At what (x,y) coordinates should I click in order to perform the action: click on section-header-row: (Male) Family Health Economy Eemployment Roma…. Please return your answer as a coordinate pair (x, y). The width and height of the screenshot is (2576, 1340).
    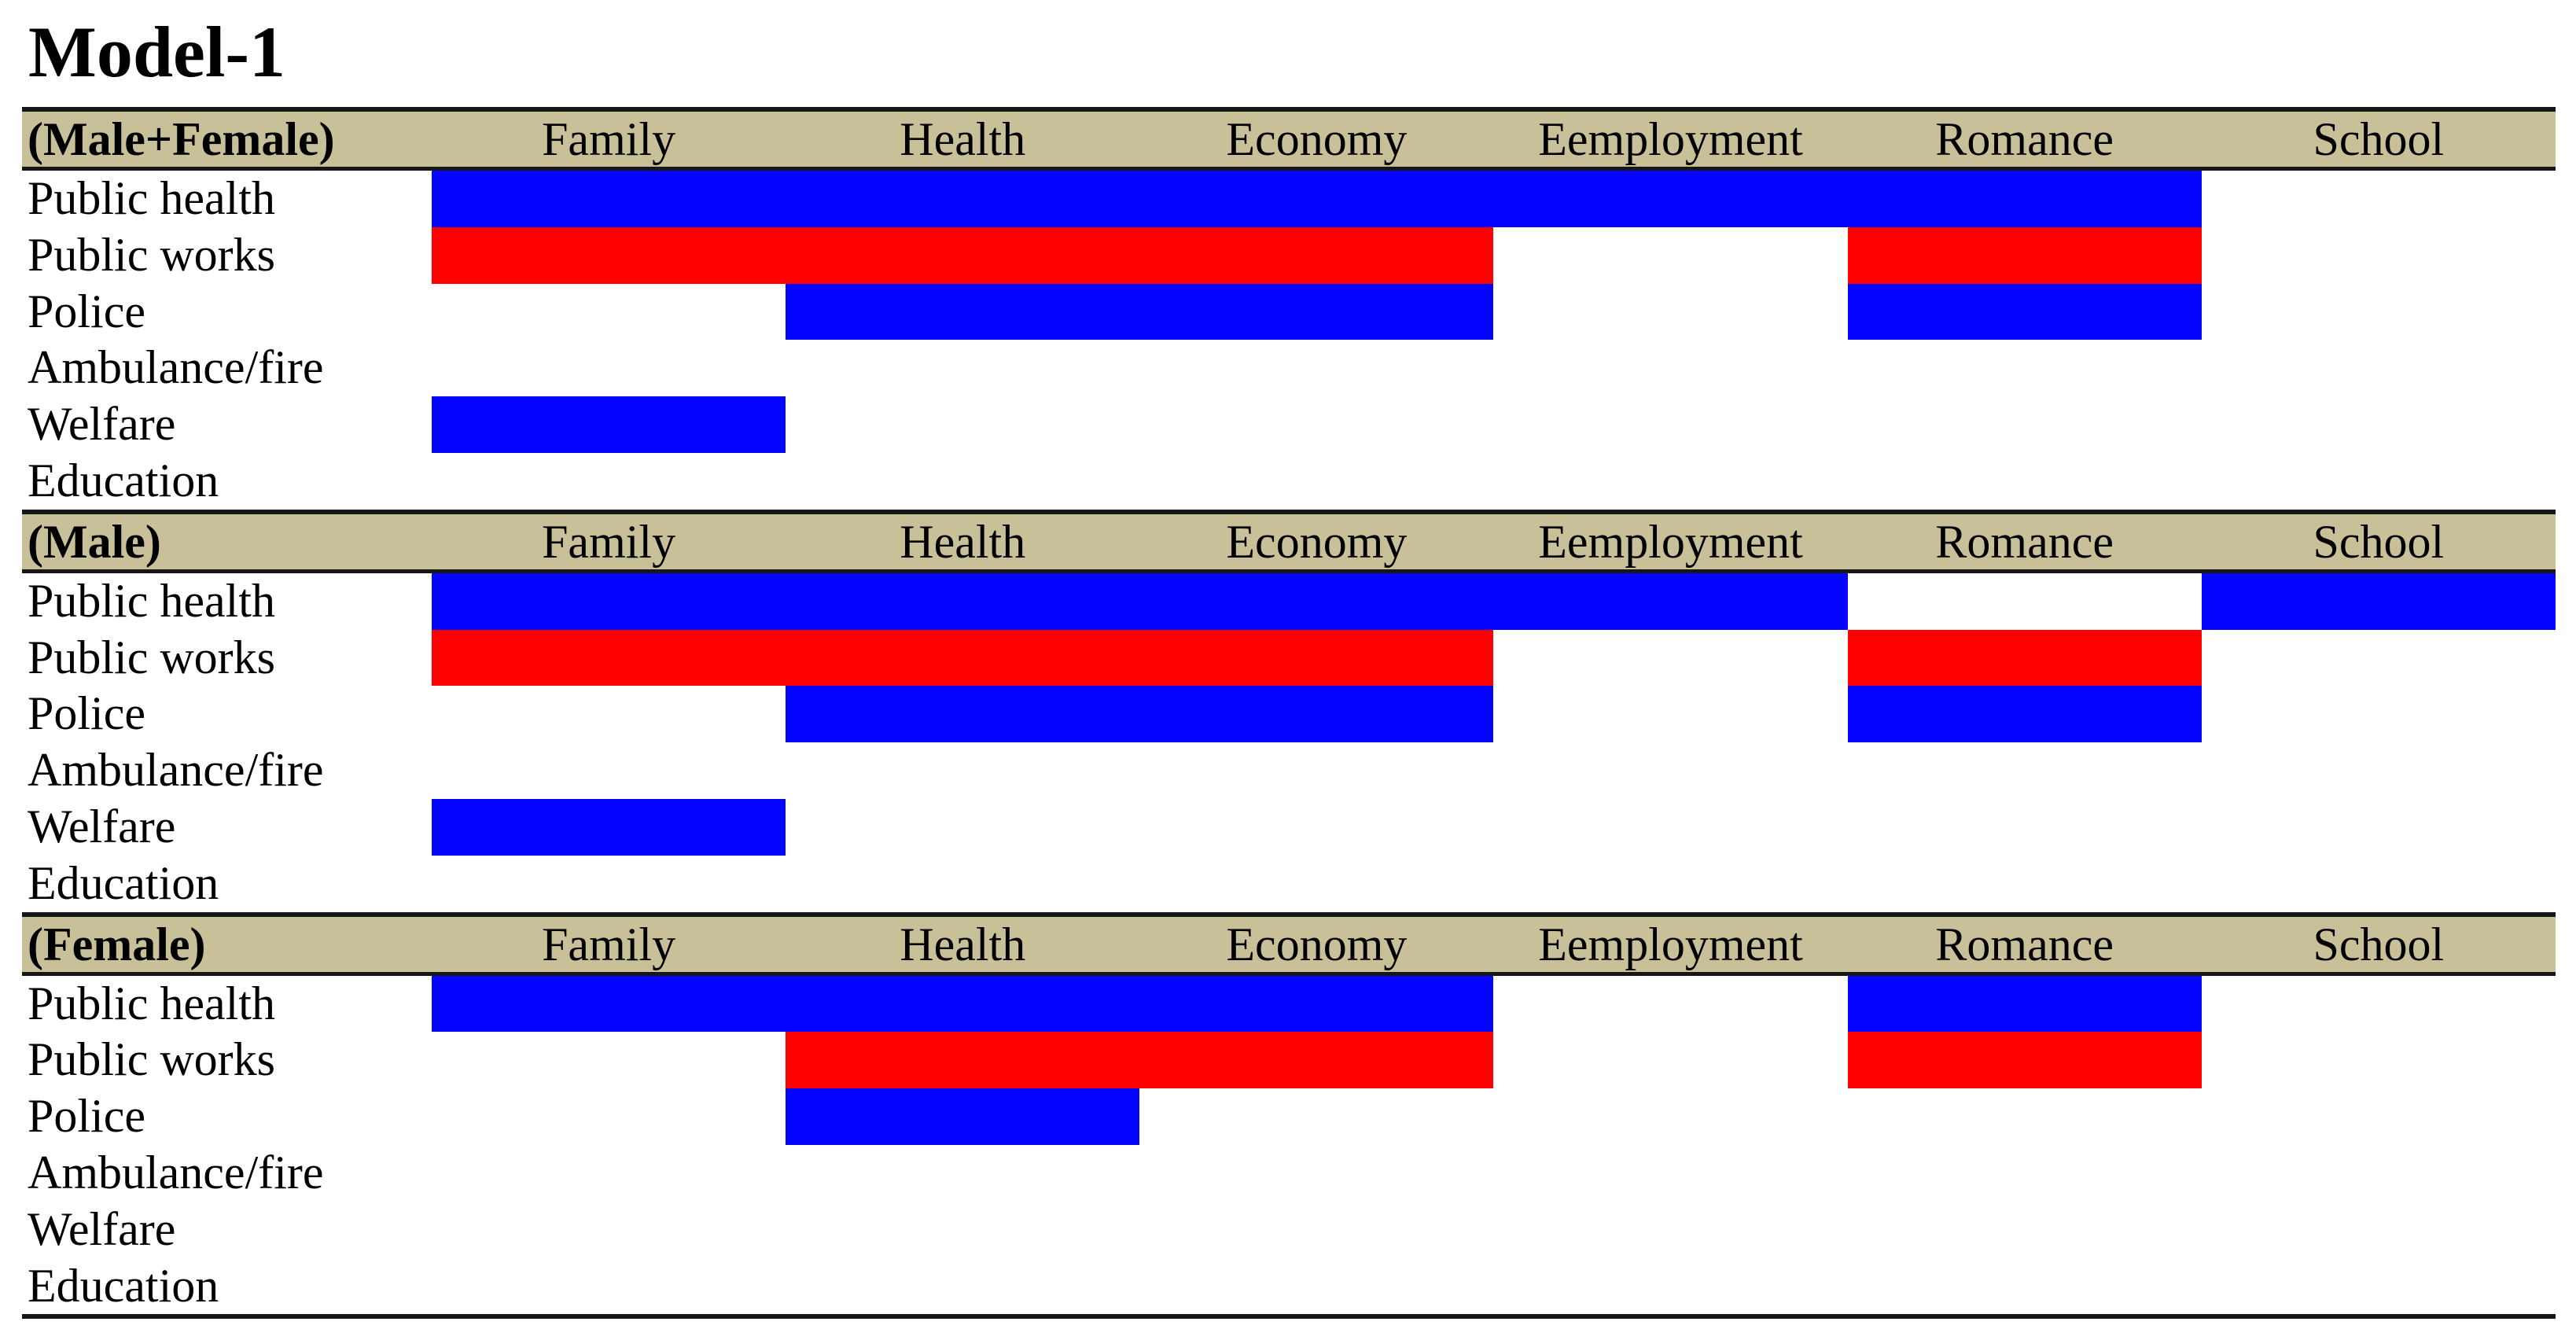
    Looking at the image, I should click on (1289, 542).